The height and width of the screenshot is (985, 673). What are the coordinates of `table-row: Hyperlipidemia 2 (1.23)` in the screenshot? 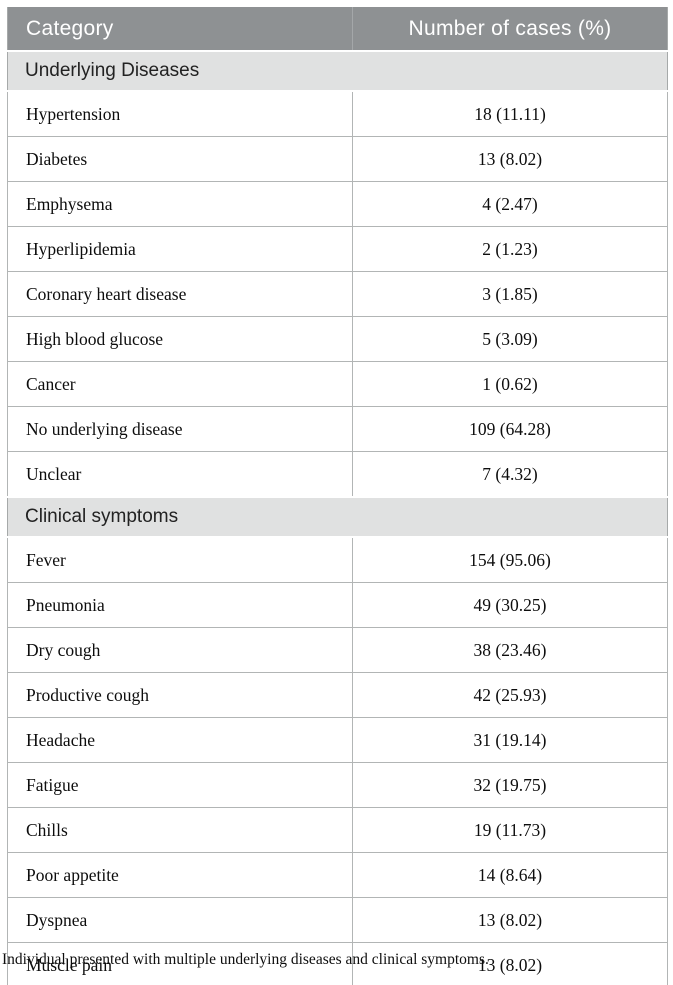 It's located at (337, 249).